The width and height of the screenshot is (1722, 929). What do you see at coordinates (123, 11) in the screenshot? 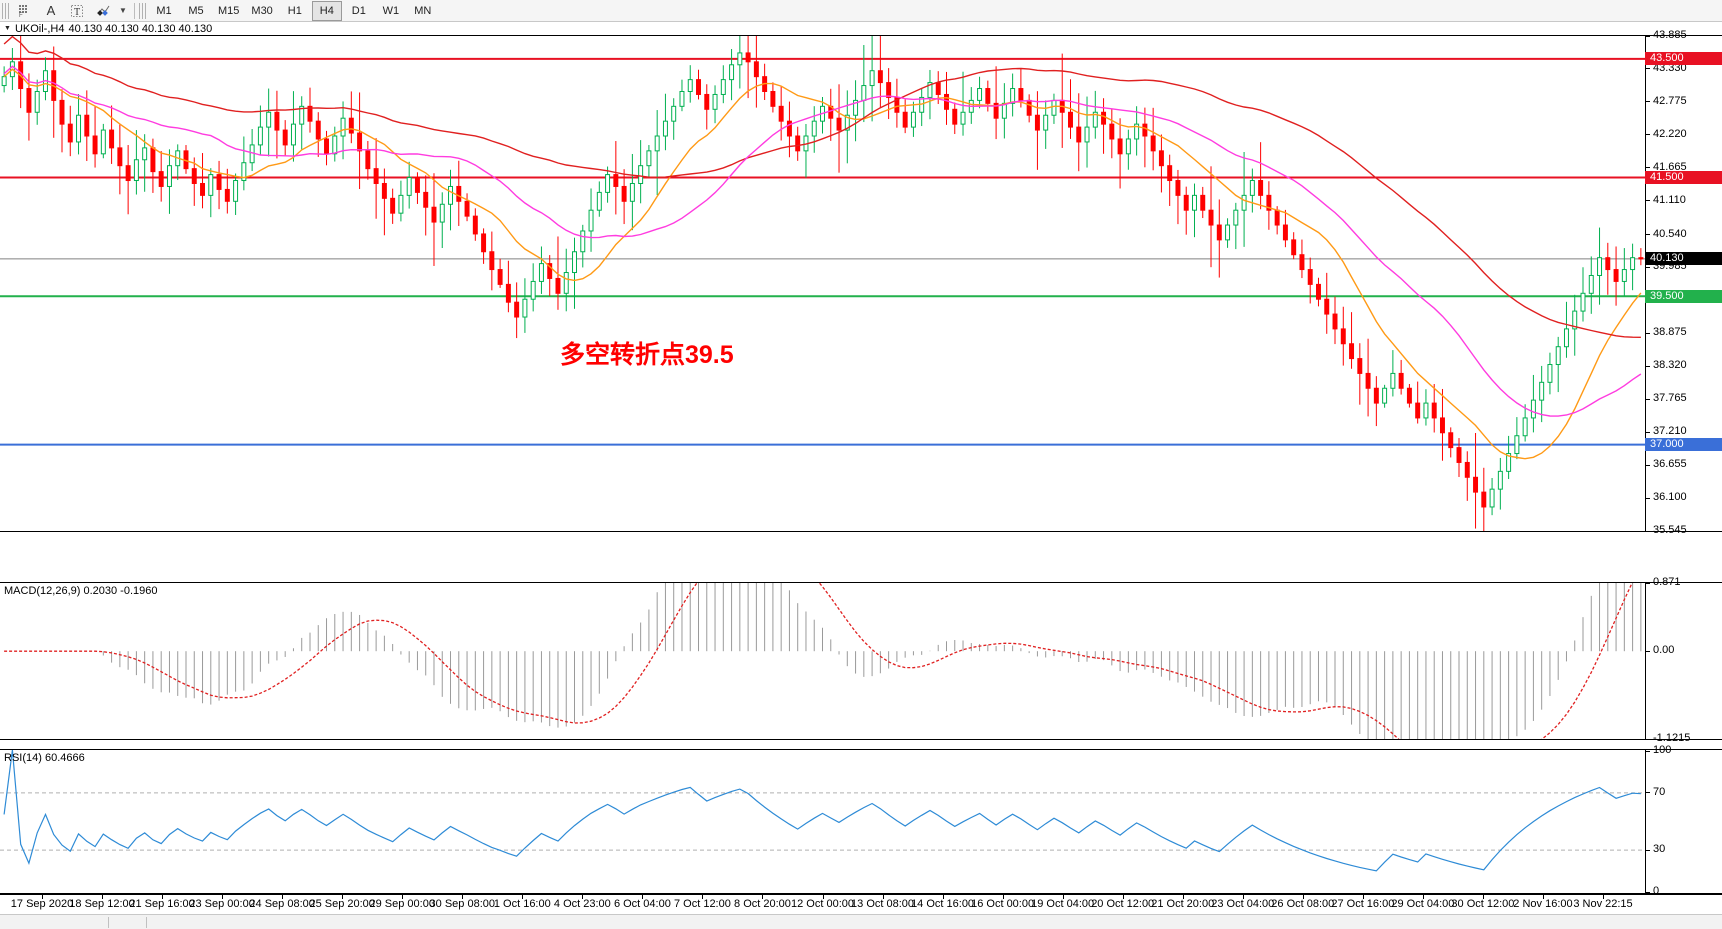
I see `indicators-dropdown-icon: ▼` at bounding box center [123, 11].